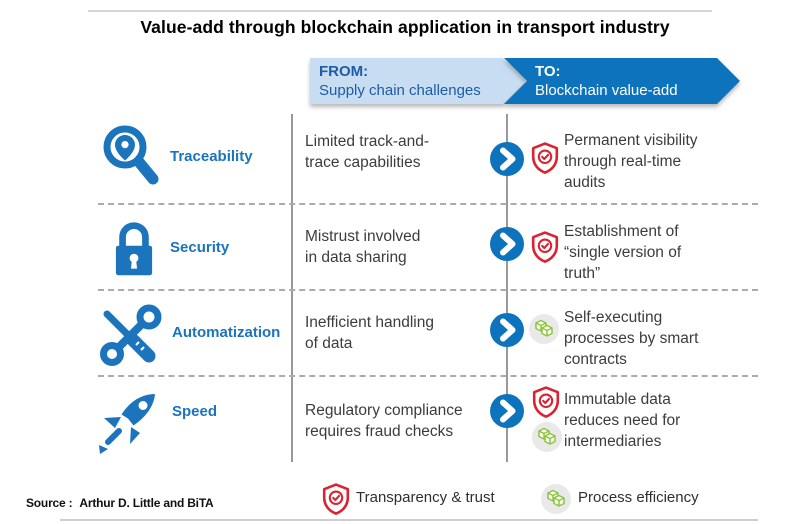 Image resolution: width=810 pixels, height=524 pixels. I want to click on row-label-automatization: Automatization, so click(226, 332).